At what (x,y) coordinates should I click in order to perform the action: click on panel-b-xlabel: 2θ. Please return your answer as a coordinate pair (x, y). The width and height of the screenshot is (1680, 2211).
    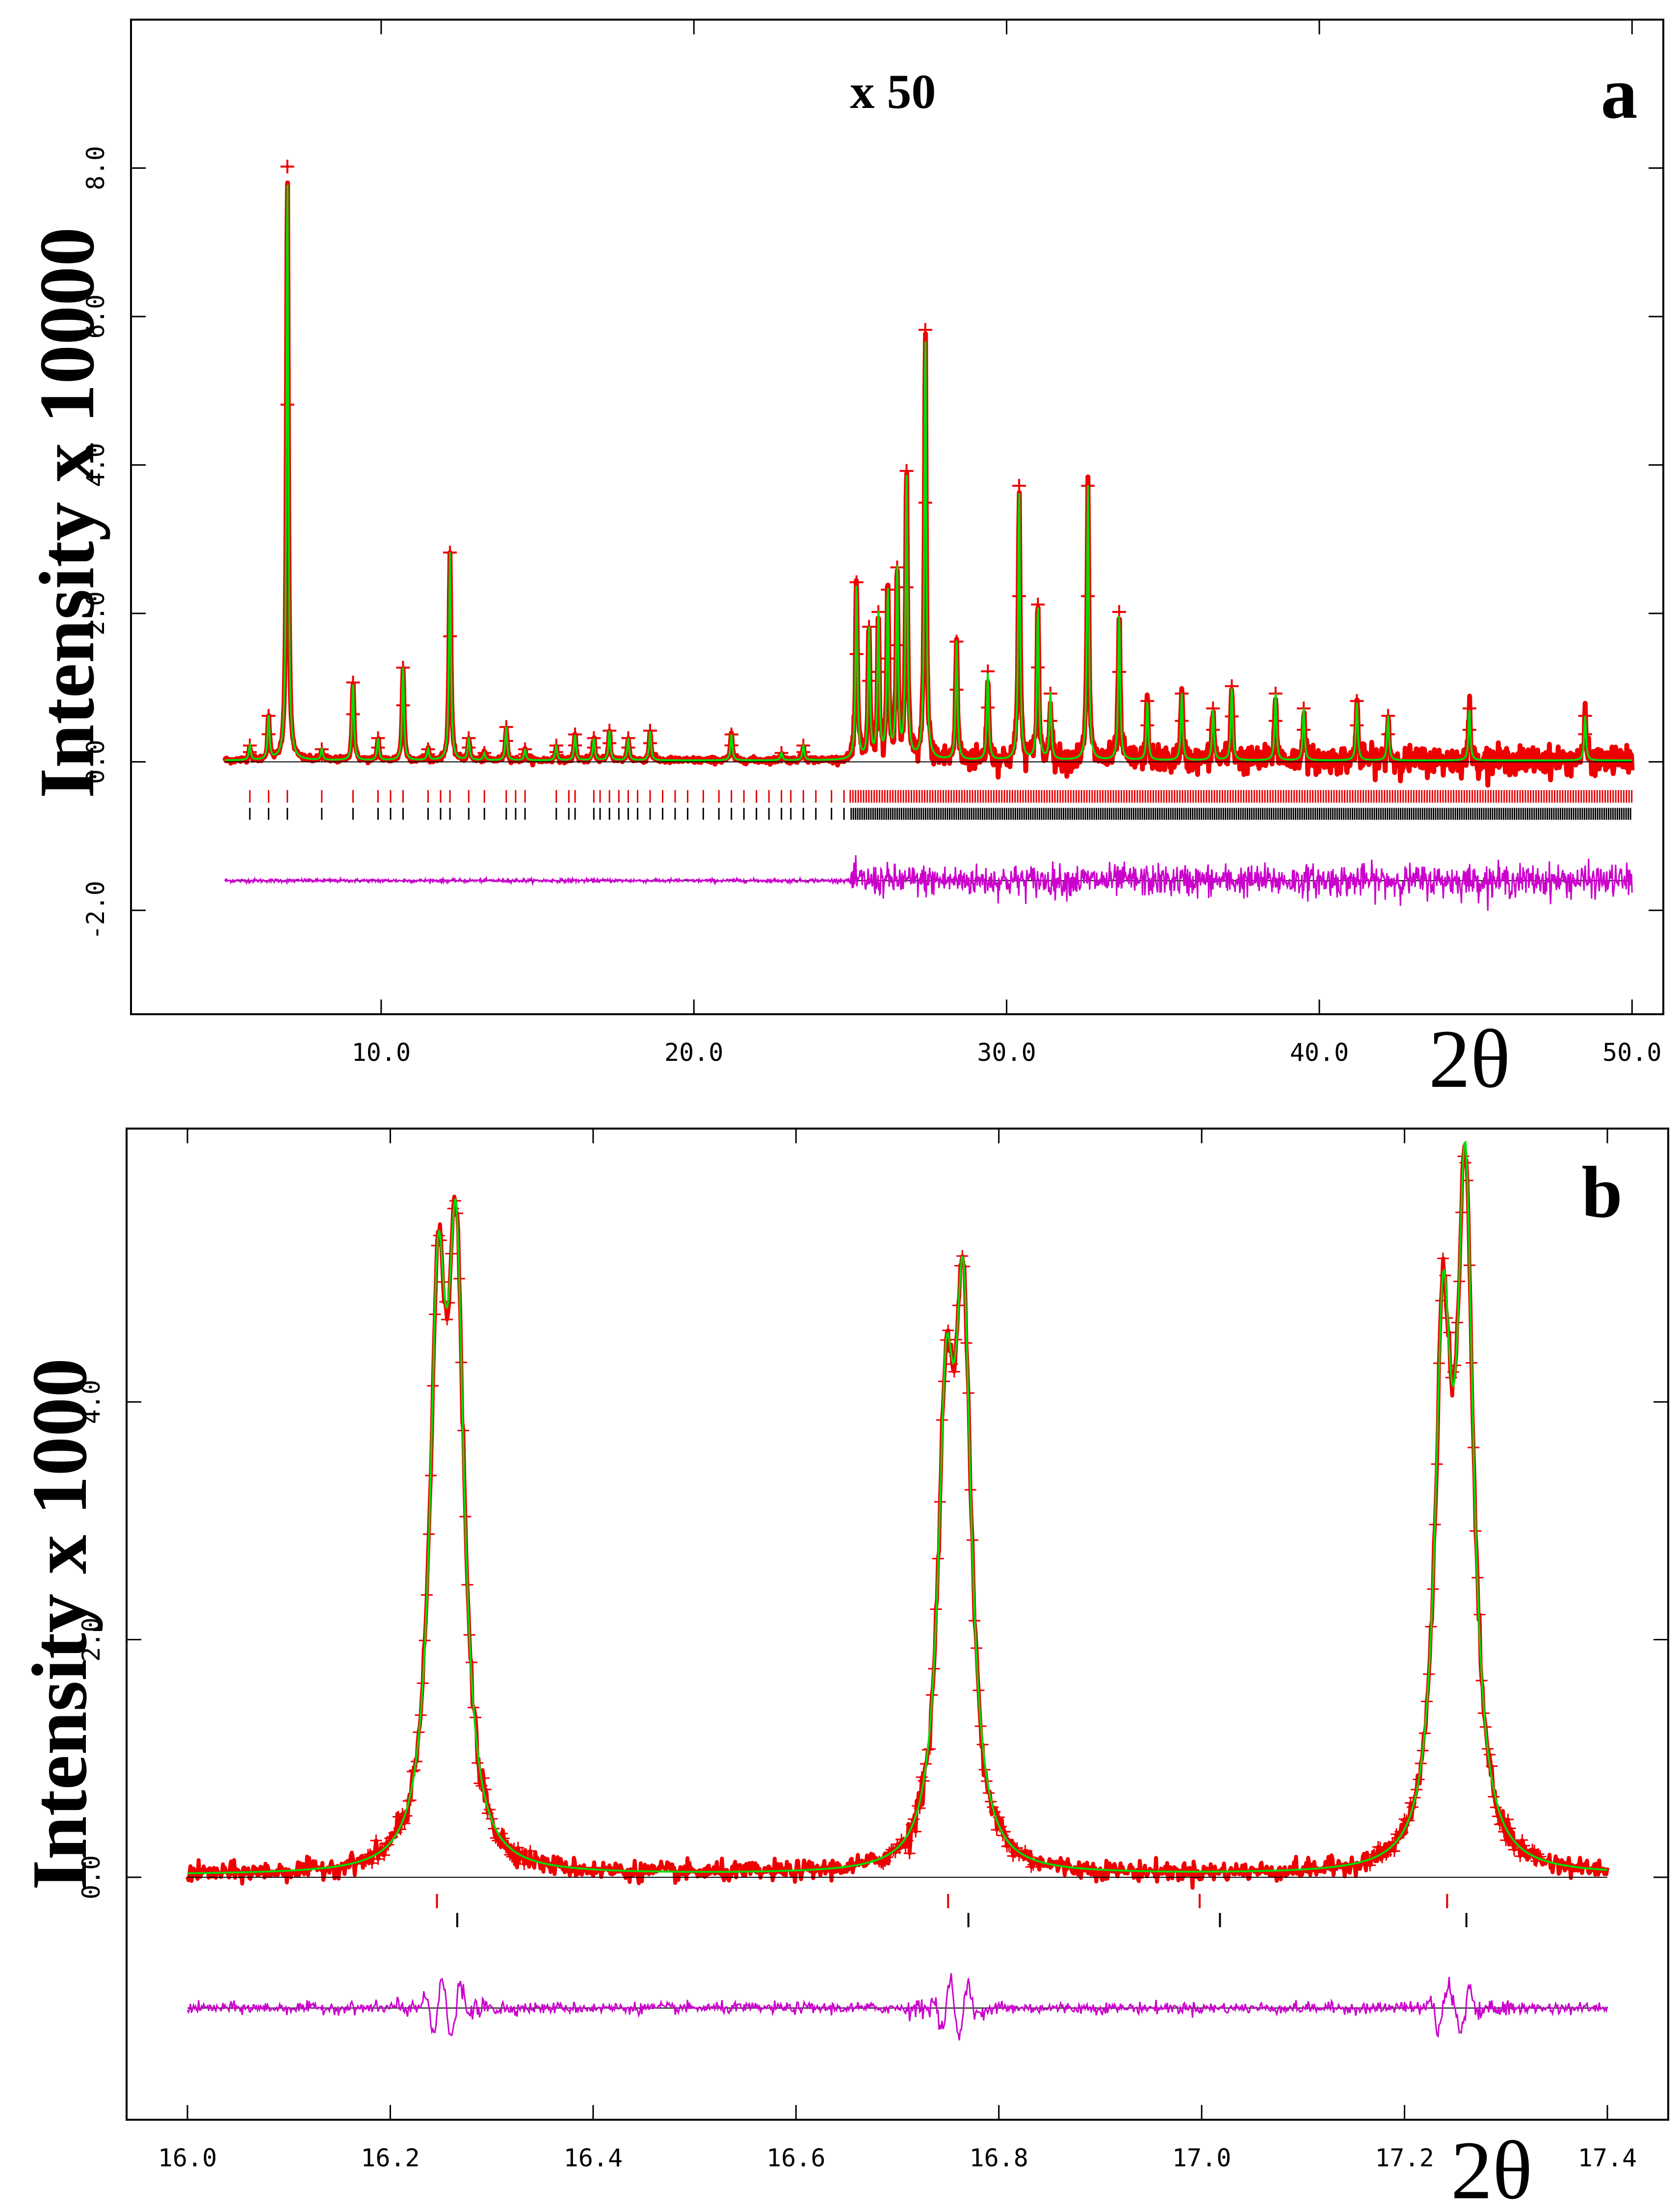
    Looking at the image, I should click on (1491, 2167).